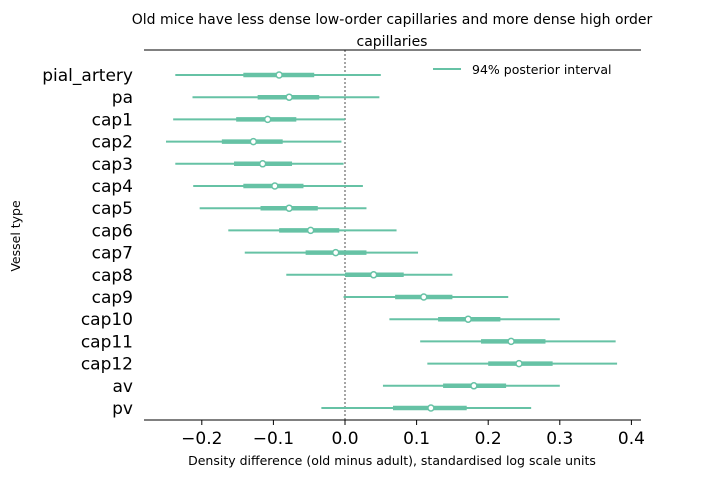 The height and width of the screenshot is (478, 710). I want to click on median-point-cap7, so click(335, 252).